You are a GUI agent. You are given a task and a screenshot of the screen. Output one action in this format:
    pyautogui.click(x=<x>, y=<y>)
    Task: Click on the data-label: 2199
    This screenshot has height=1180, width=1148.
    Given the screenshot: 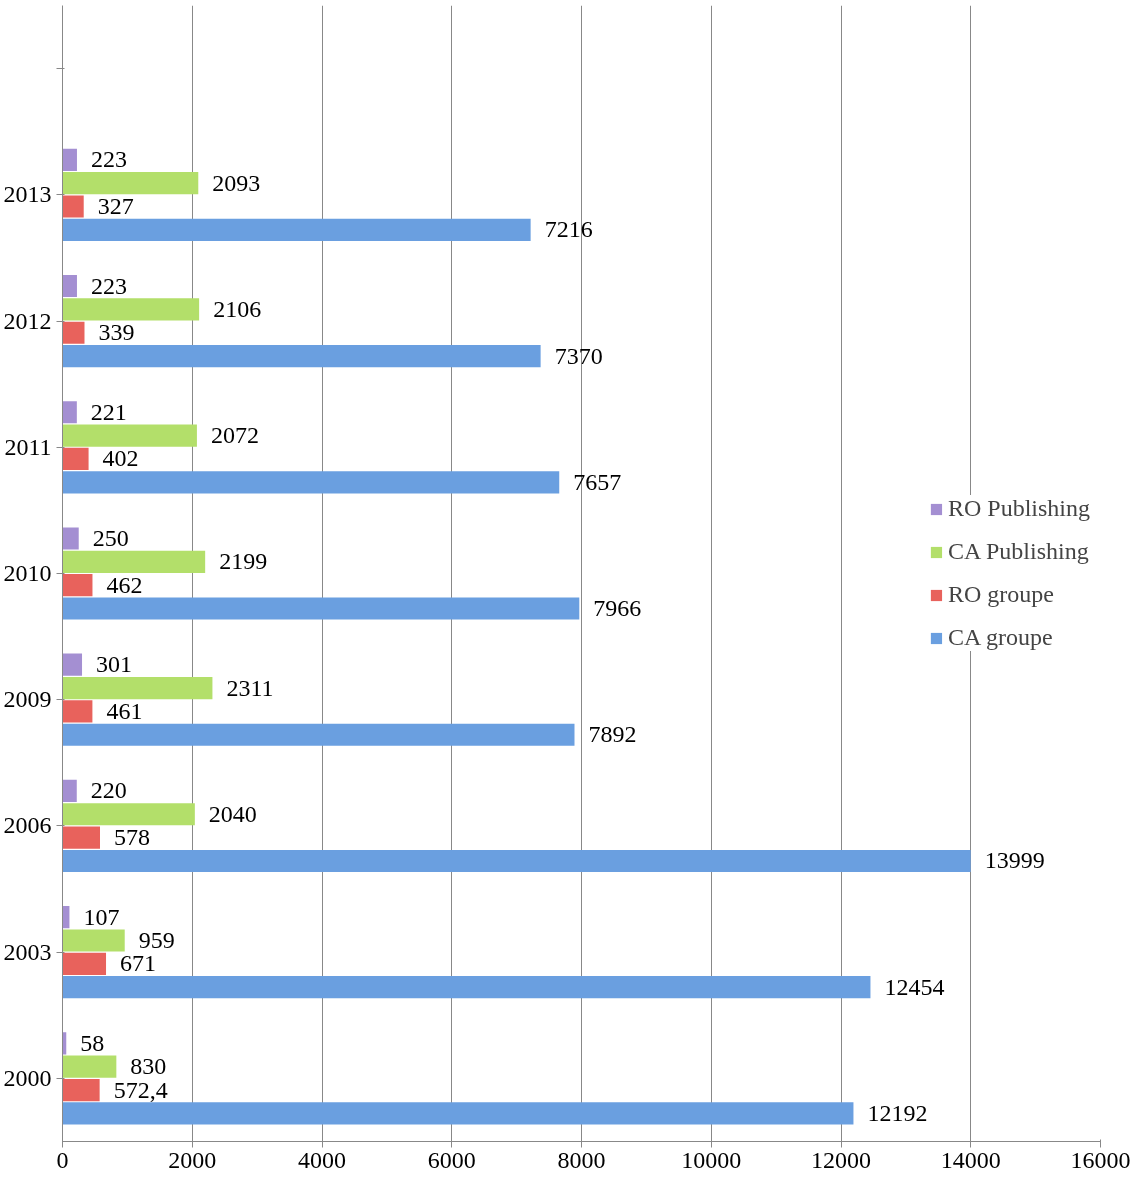 What is the action you would take?
    pyautogui.click(x=243, y=561)
    